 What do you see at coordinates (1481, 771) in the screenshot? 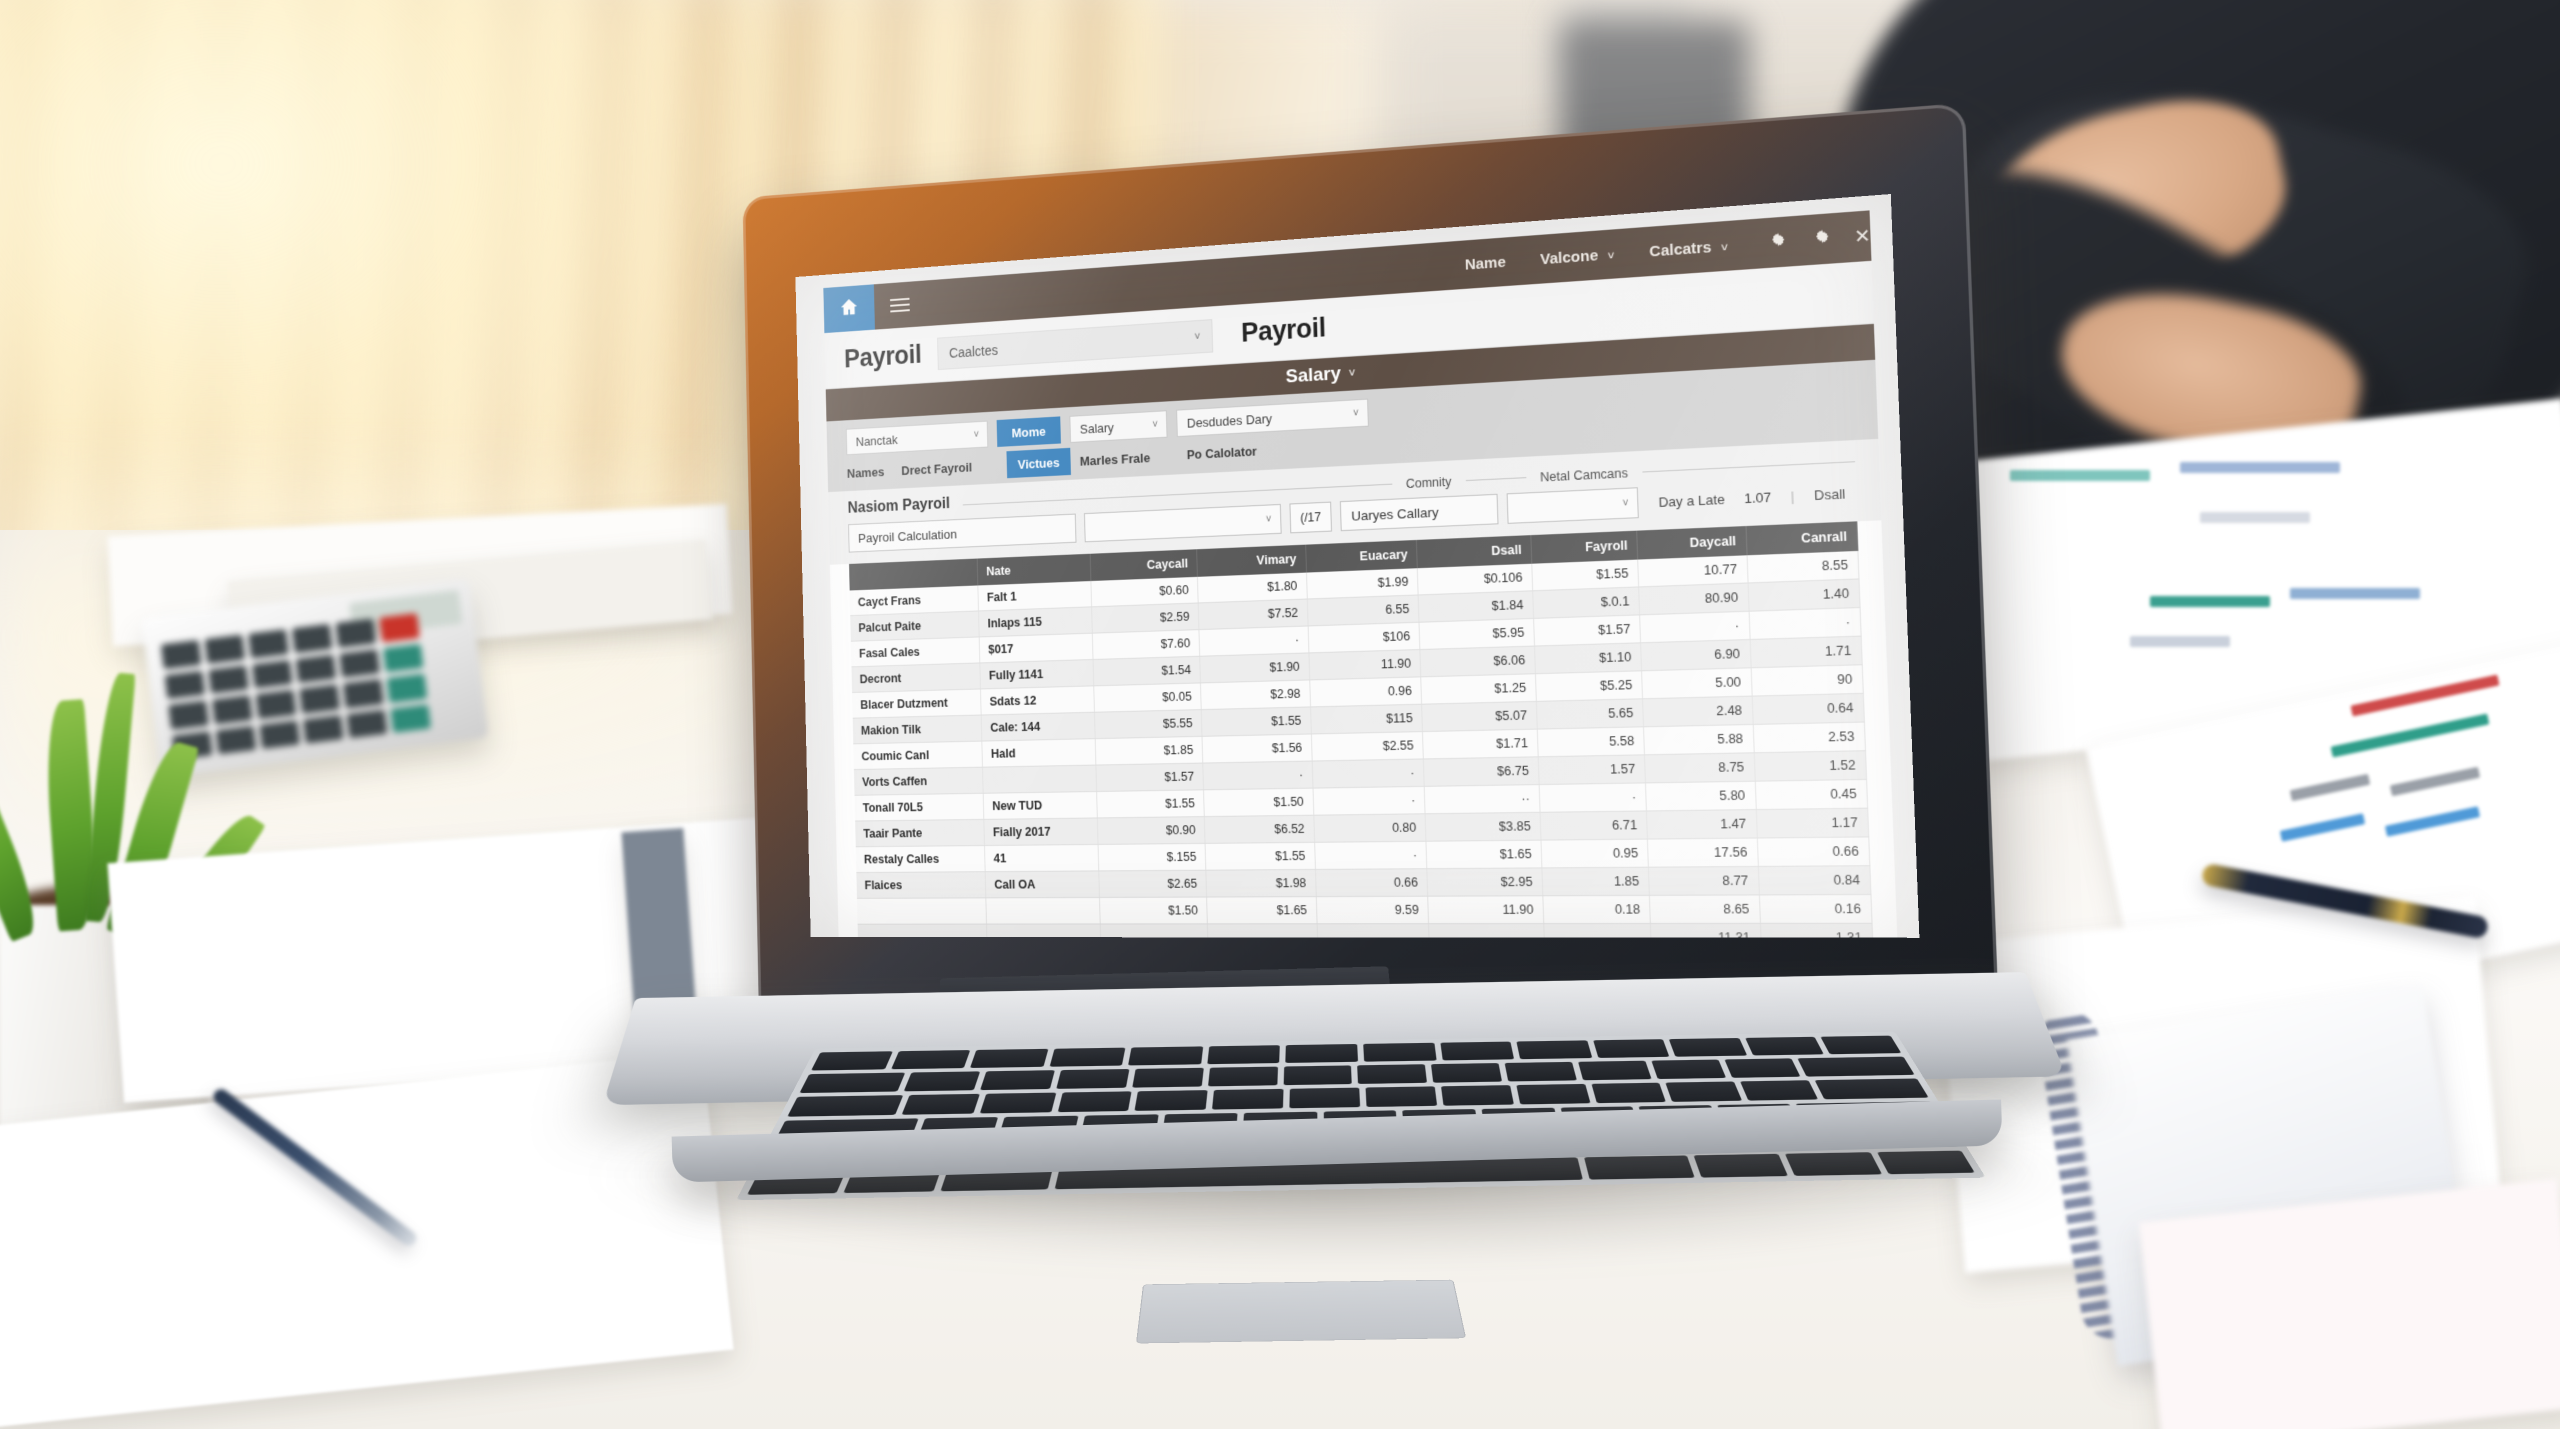
I see `cell-dsall: $6.75` at bounding box center [1481, 771].